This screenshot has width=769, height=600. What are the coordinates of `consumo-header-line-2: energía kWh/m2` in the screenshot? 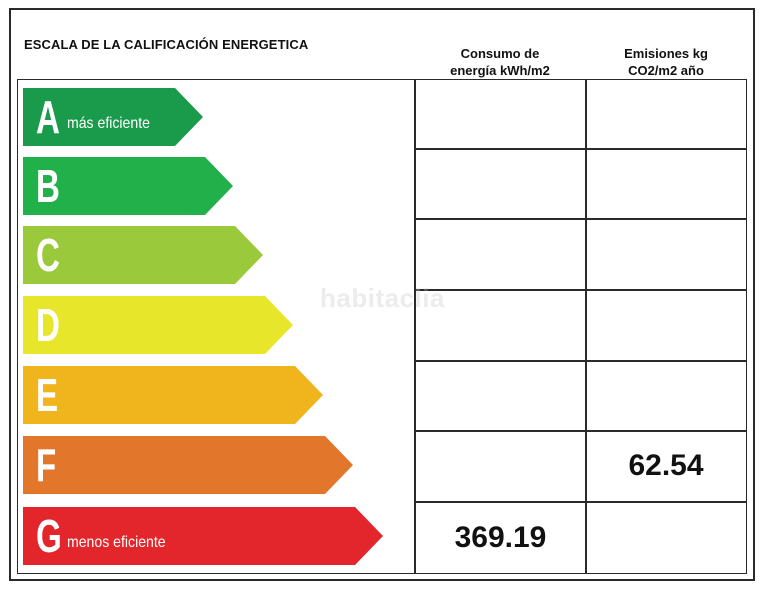 It's located at (500, 70).